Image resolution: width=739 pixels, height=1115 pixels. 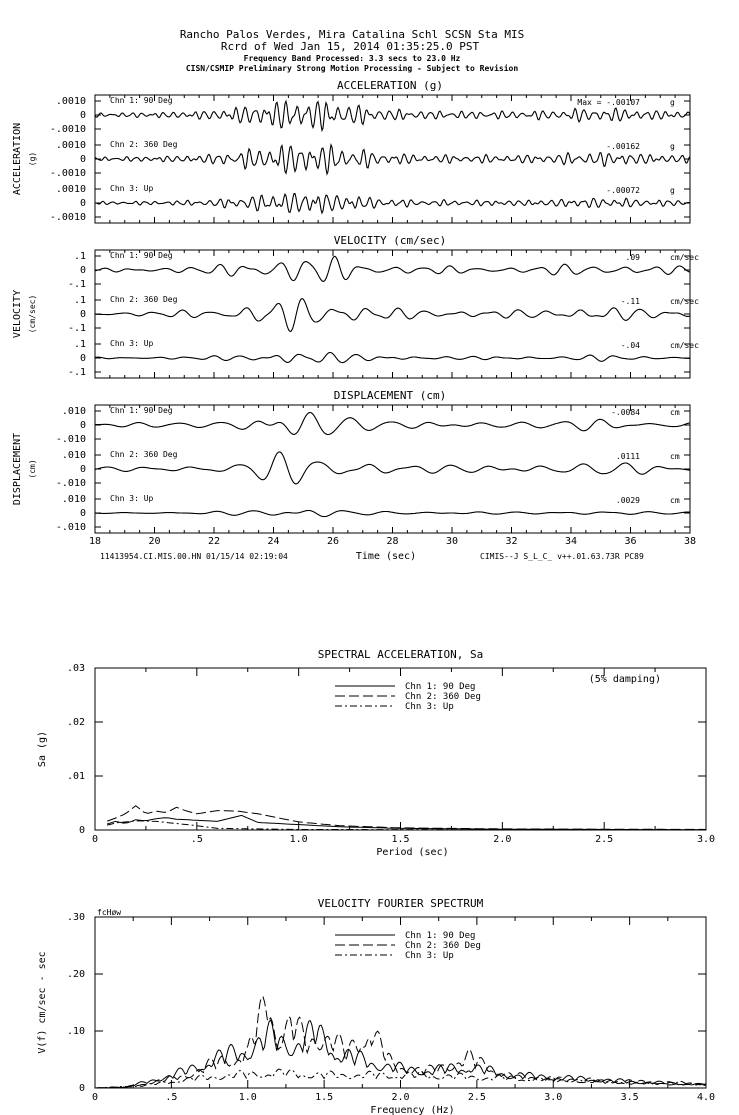 What do you see at coordinates (32, 314) in the screenshot?
I see `panel-ylabel-unit: (cm/sec)` at bounding box center [32, 314].